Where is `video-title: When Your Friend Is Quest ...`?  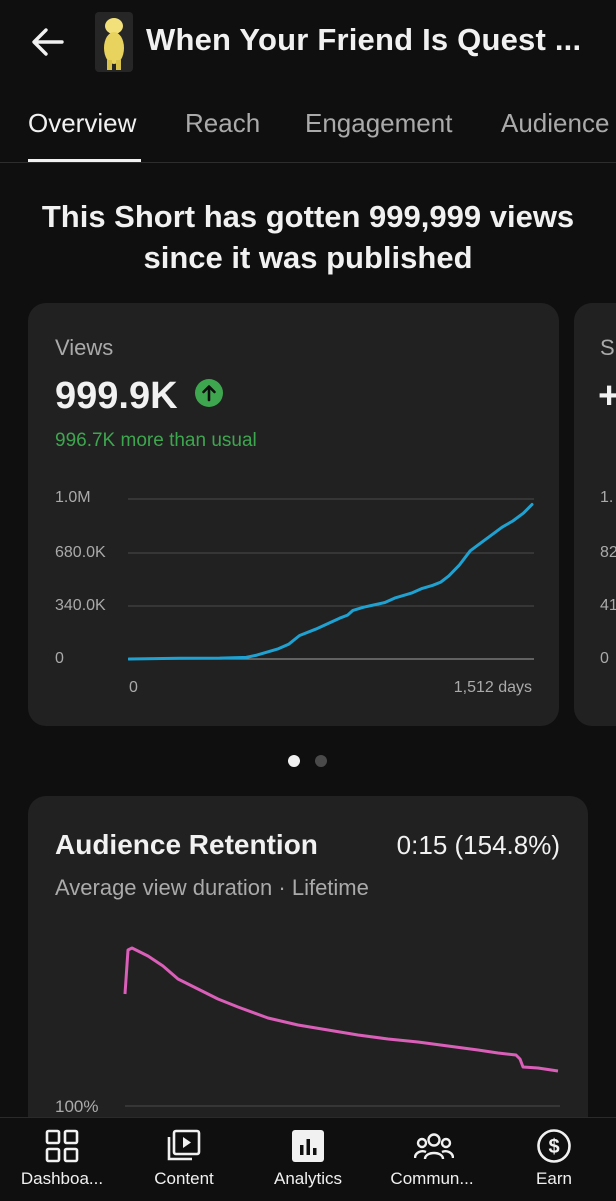 video-title: When Your Friend Is Quest ... is located at coordinates (364, 39).